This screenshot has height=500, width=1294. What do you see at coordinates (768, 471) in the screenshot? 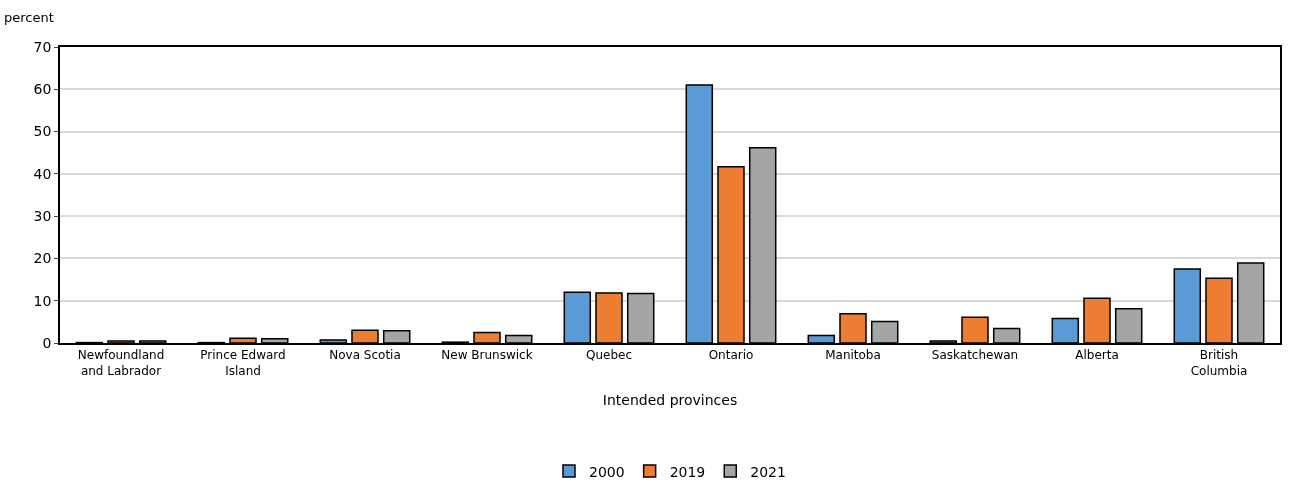
I see `legend-label: 2021` at bounding box center [768, 471].